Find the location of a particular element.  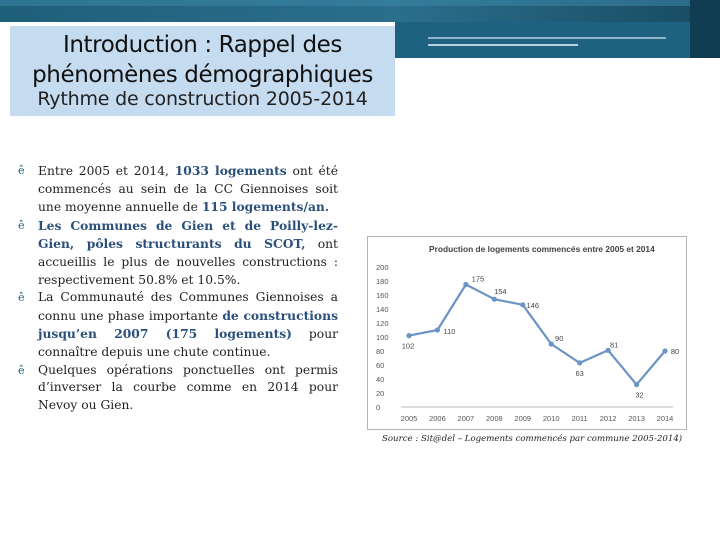

y-tick-label: 200 is located at coordinates (382, 267).